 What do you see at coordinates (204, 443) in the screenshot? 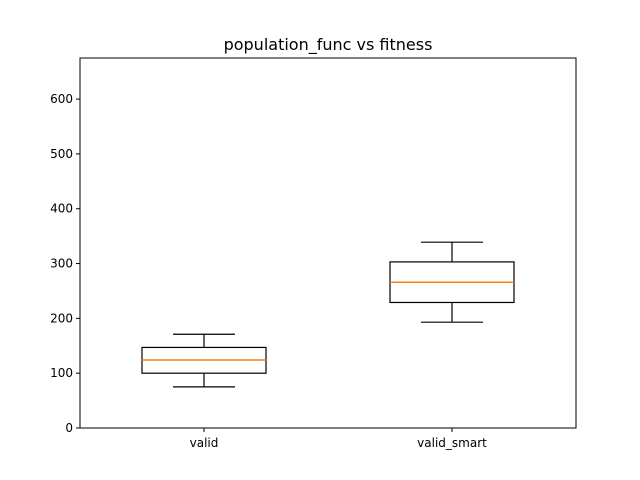
I see `x-tick-label: valid` at bounding box center [204, 443].